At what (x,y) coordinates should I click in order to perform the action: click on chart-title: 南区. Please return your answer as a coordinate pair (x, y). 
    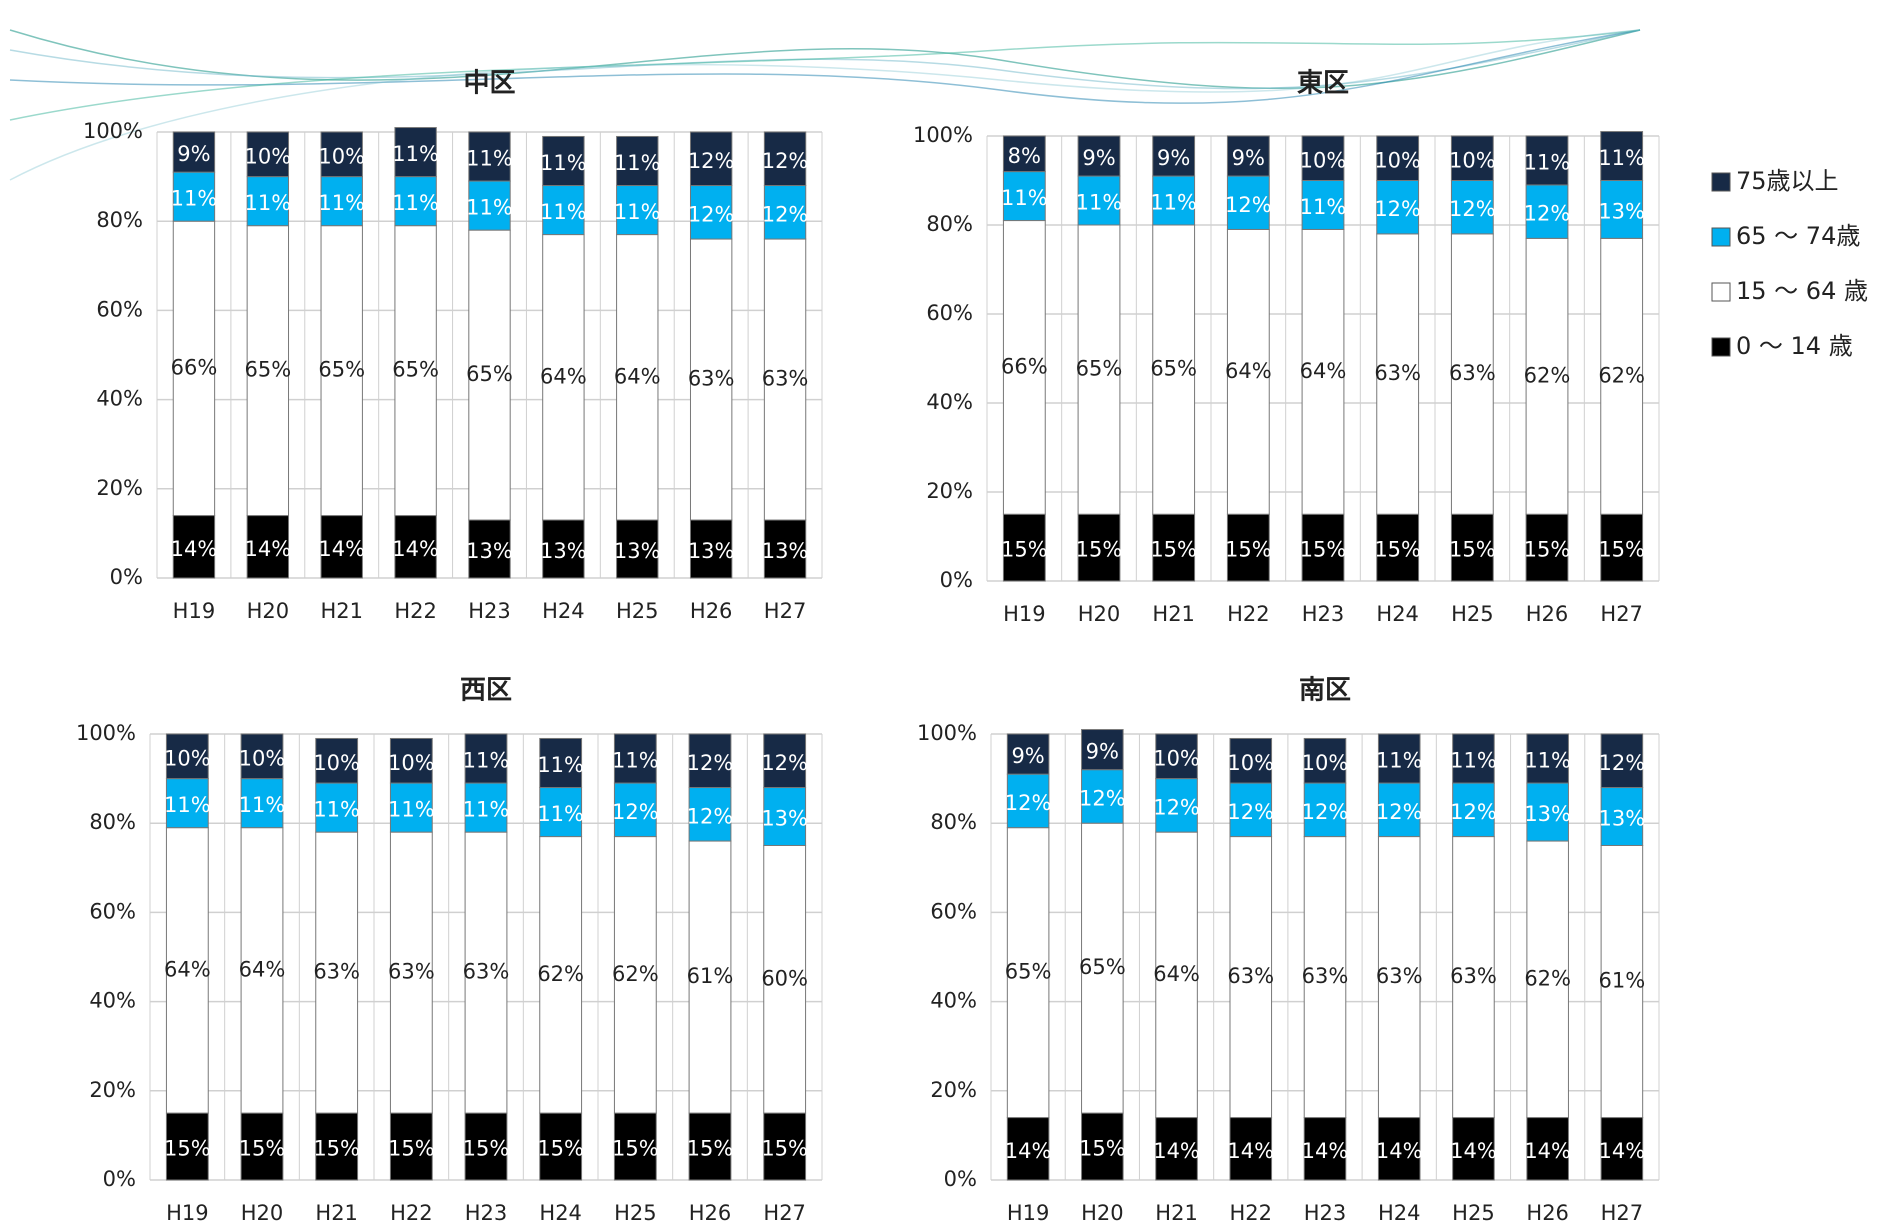
    Looking at the image, I should click on (1325, 691).